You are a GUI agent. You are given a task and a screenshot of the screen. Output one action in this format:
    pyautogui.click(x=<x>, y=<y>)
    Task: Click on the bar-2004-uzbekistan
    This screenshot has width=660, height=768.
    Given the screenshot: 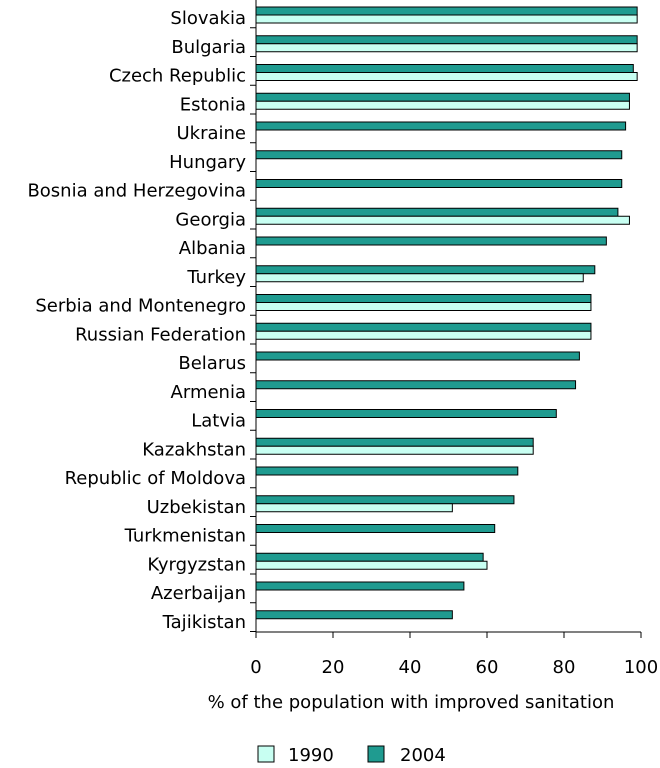 What is the action you would take?
    pyautogui.click(x=385, y=500)
    